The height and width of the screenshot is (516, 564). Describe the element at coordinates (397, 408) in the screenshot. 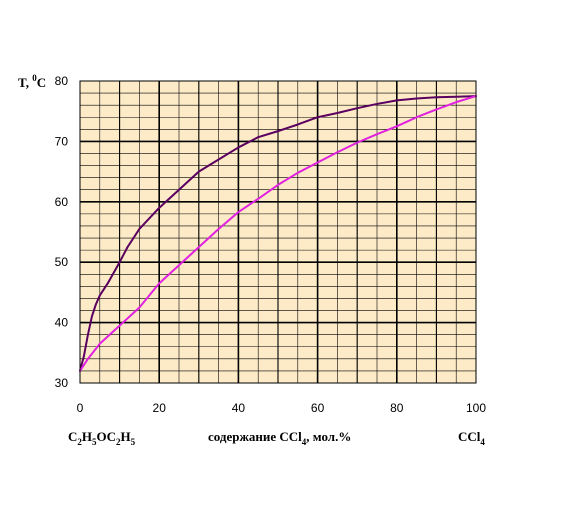

I see `x-tick-label: 80` at that location.